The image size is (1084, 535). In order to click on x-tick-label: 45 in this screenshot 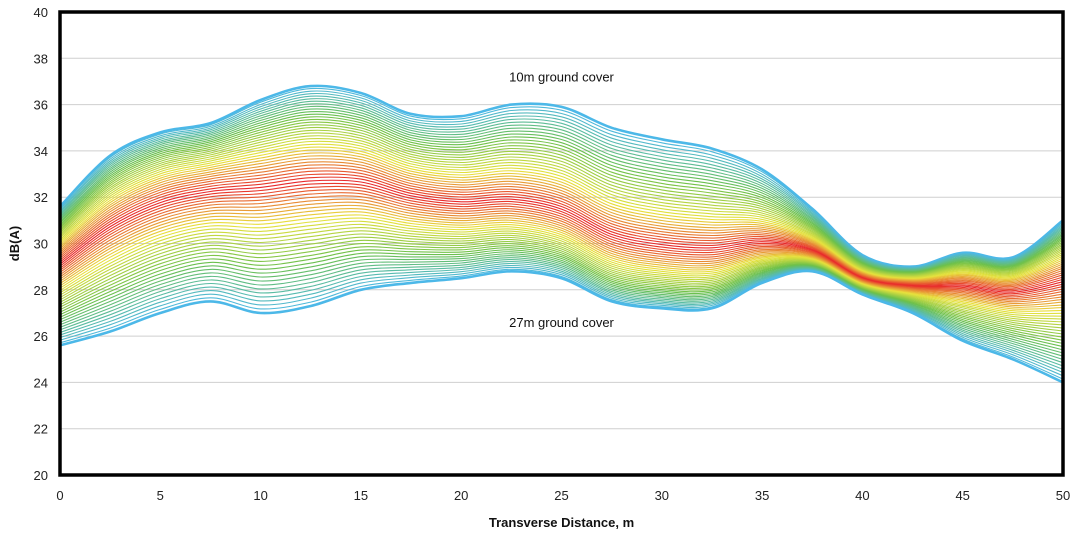, I will do `click(962, 495)`.